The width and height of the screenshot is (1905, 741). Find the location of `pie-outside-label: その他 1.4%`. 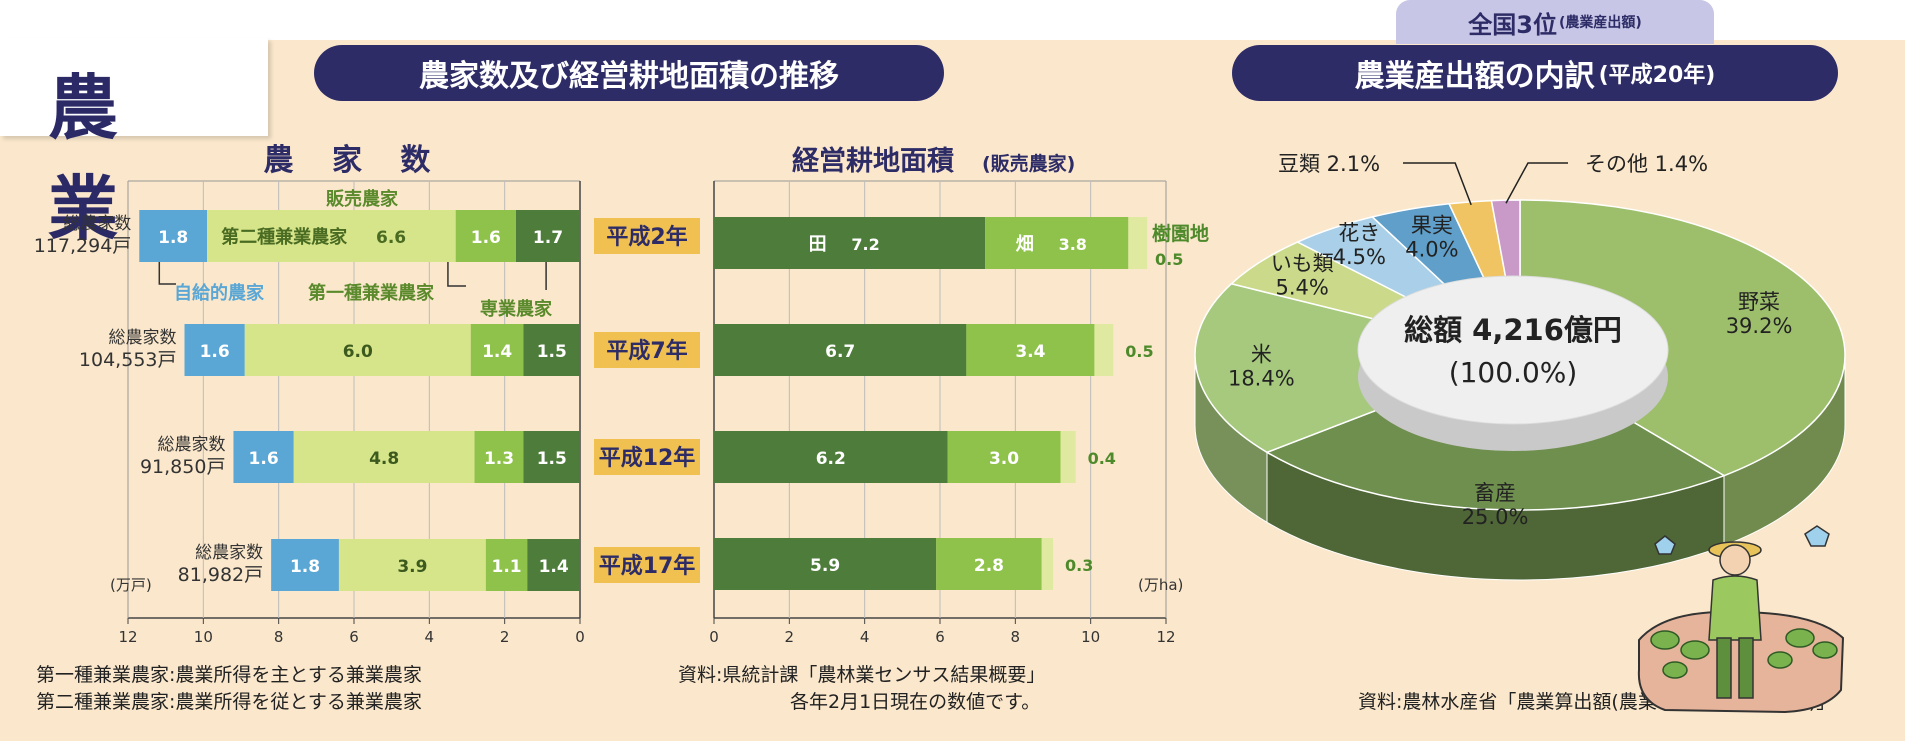

pie-outside-label: その他 1.4% is located at coordinates (1646, 164).